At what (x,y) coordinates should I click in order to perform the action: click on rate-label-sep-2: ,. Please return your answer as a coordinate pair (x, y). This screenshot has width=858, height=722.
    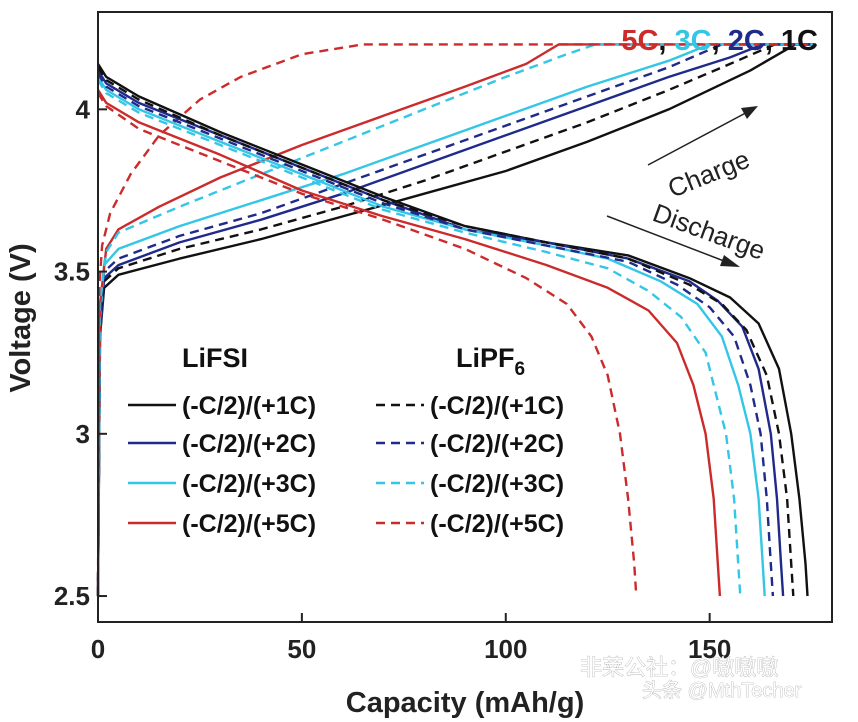
    Looking at the image, I should click on (720, 41).